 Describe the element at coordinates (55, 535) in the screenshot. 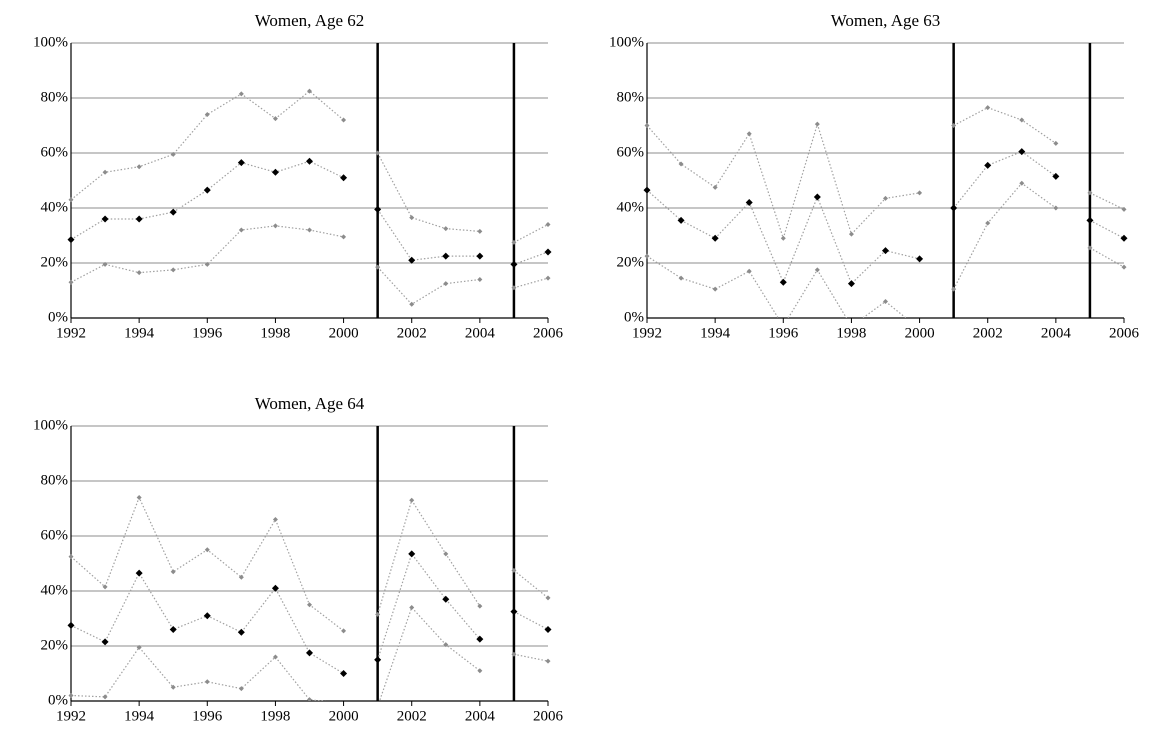

I see `y-tick-label: 60%` at that location.